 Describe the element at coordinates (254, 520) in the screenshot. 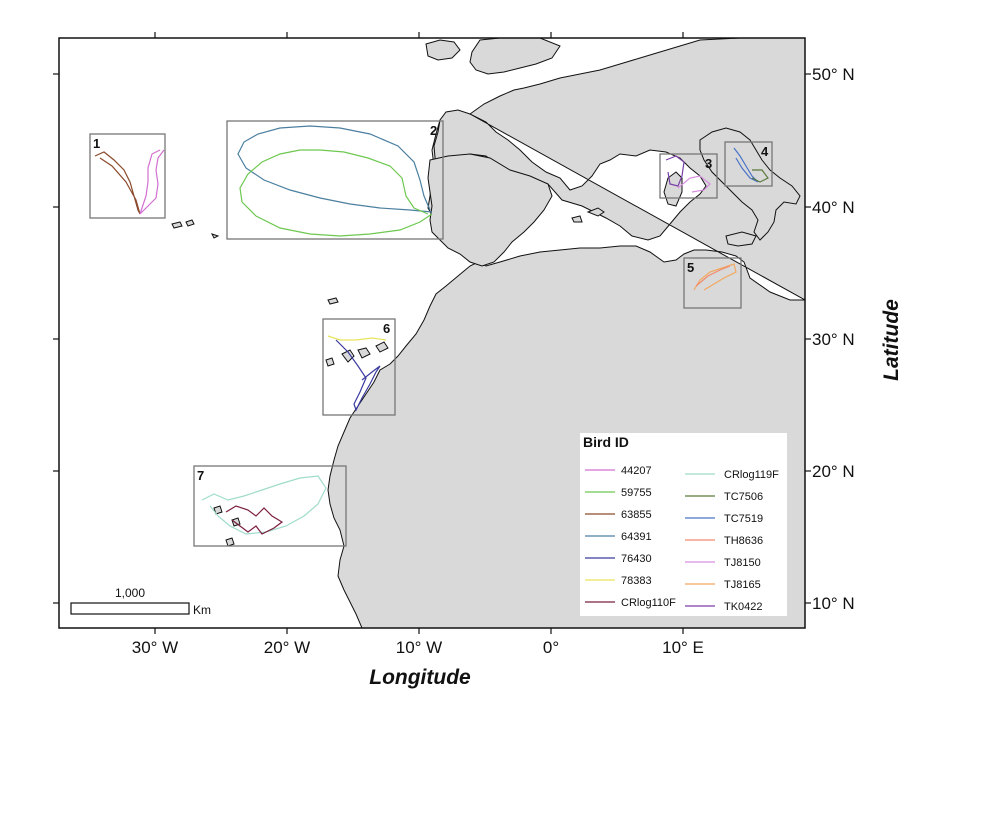

I see `track-CRlog110F` at that location.